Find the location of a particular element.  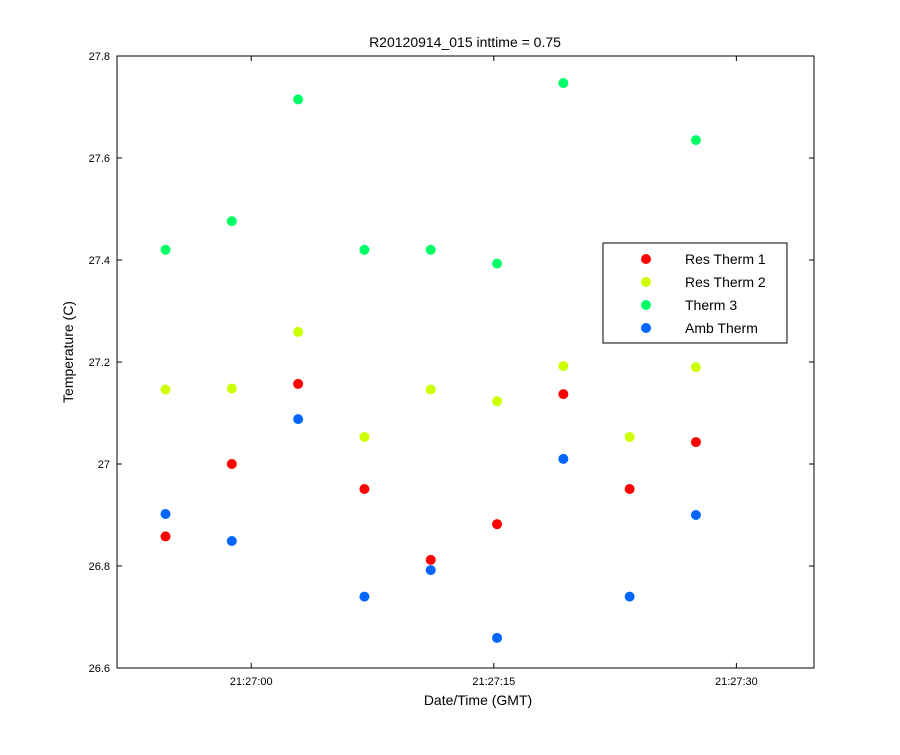

y-axis-label: Temperature (C) is located at coordinates (68, 352).